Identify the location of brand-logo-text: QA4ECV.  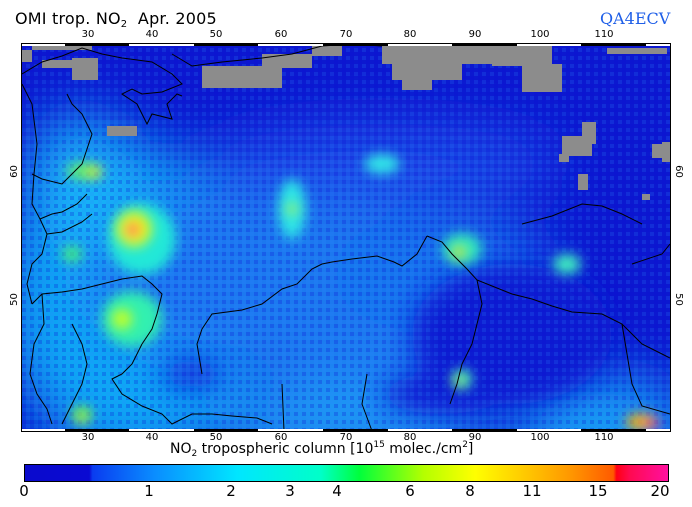
(635, 18).